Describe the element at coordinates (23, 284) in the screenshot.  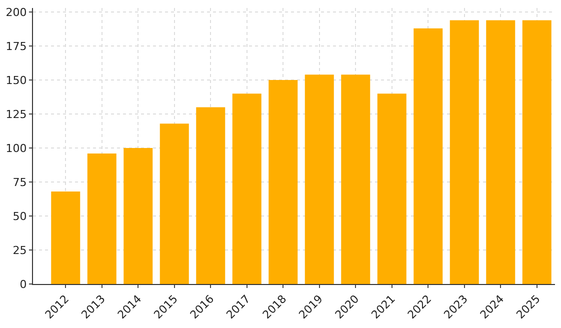
I see `y-tick-label: 0` at that location.